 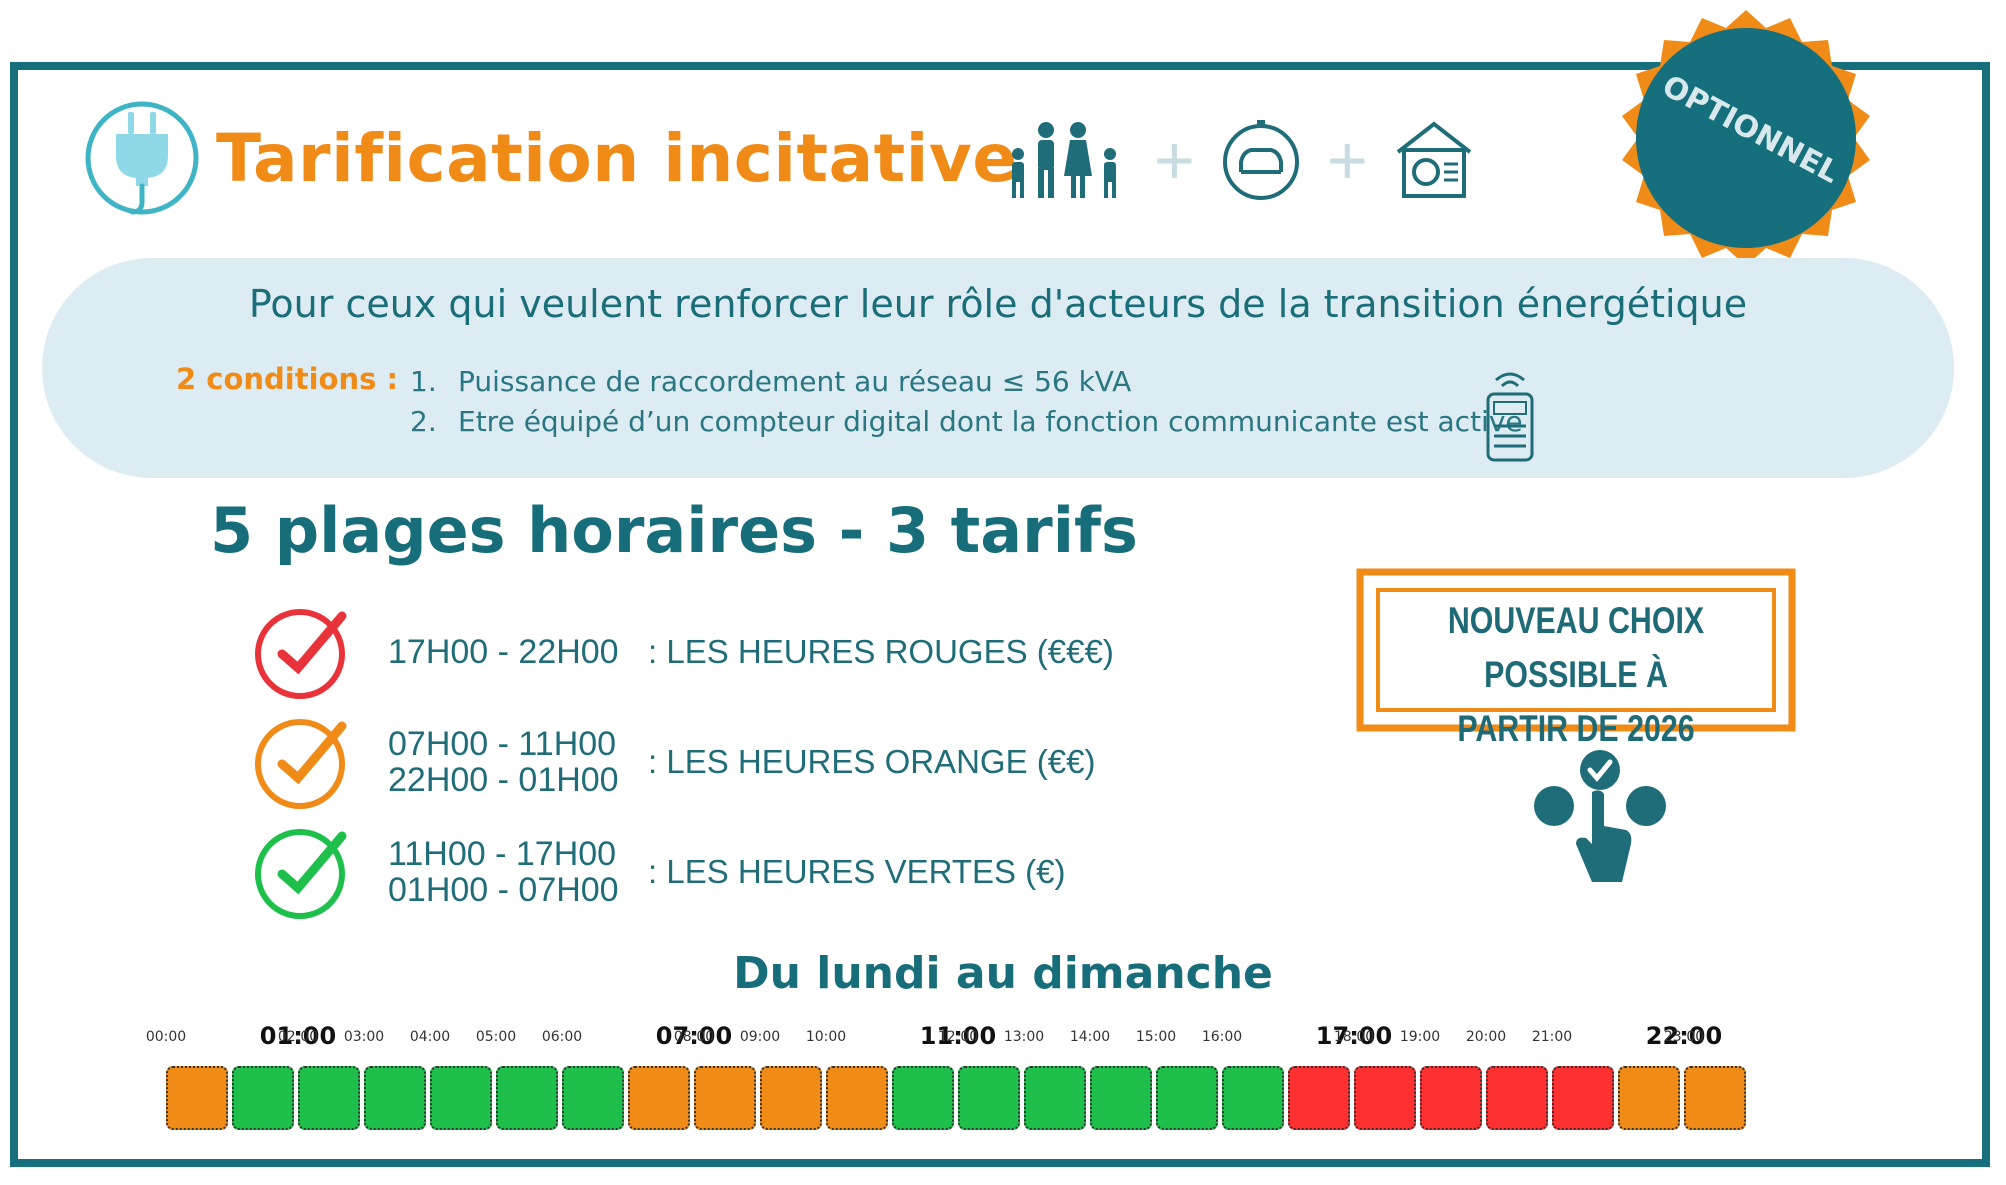 I want to click on hour-slots-bar, so click(x=958, y=1098).